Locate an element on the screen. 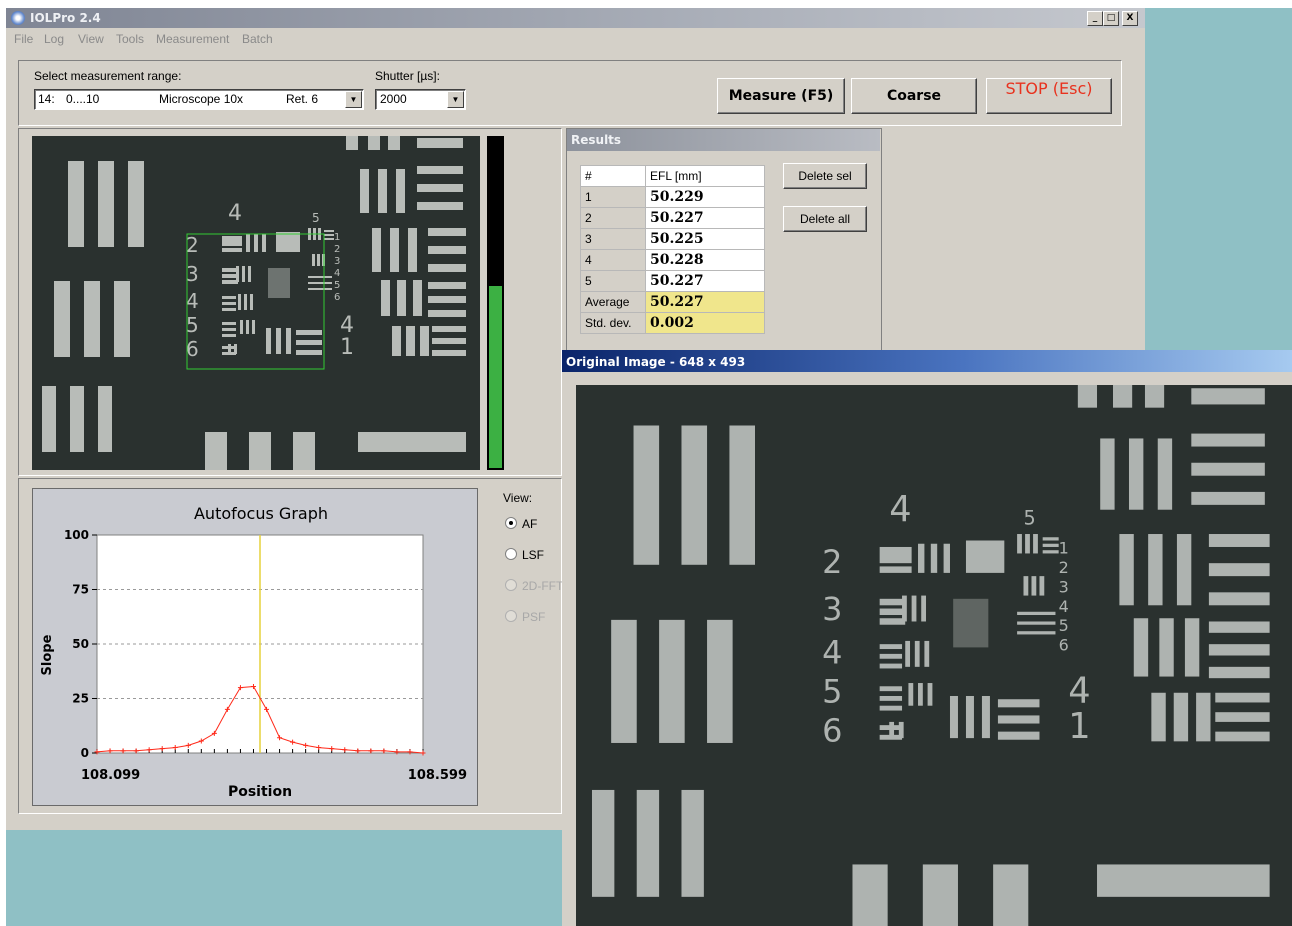 This screenshot has width=1292, height=926. focus-level-meter is located at coordinates (495, 303).